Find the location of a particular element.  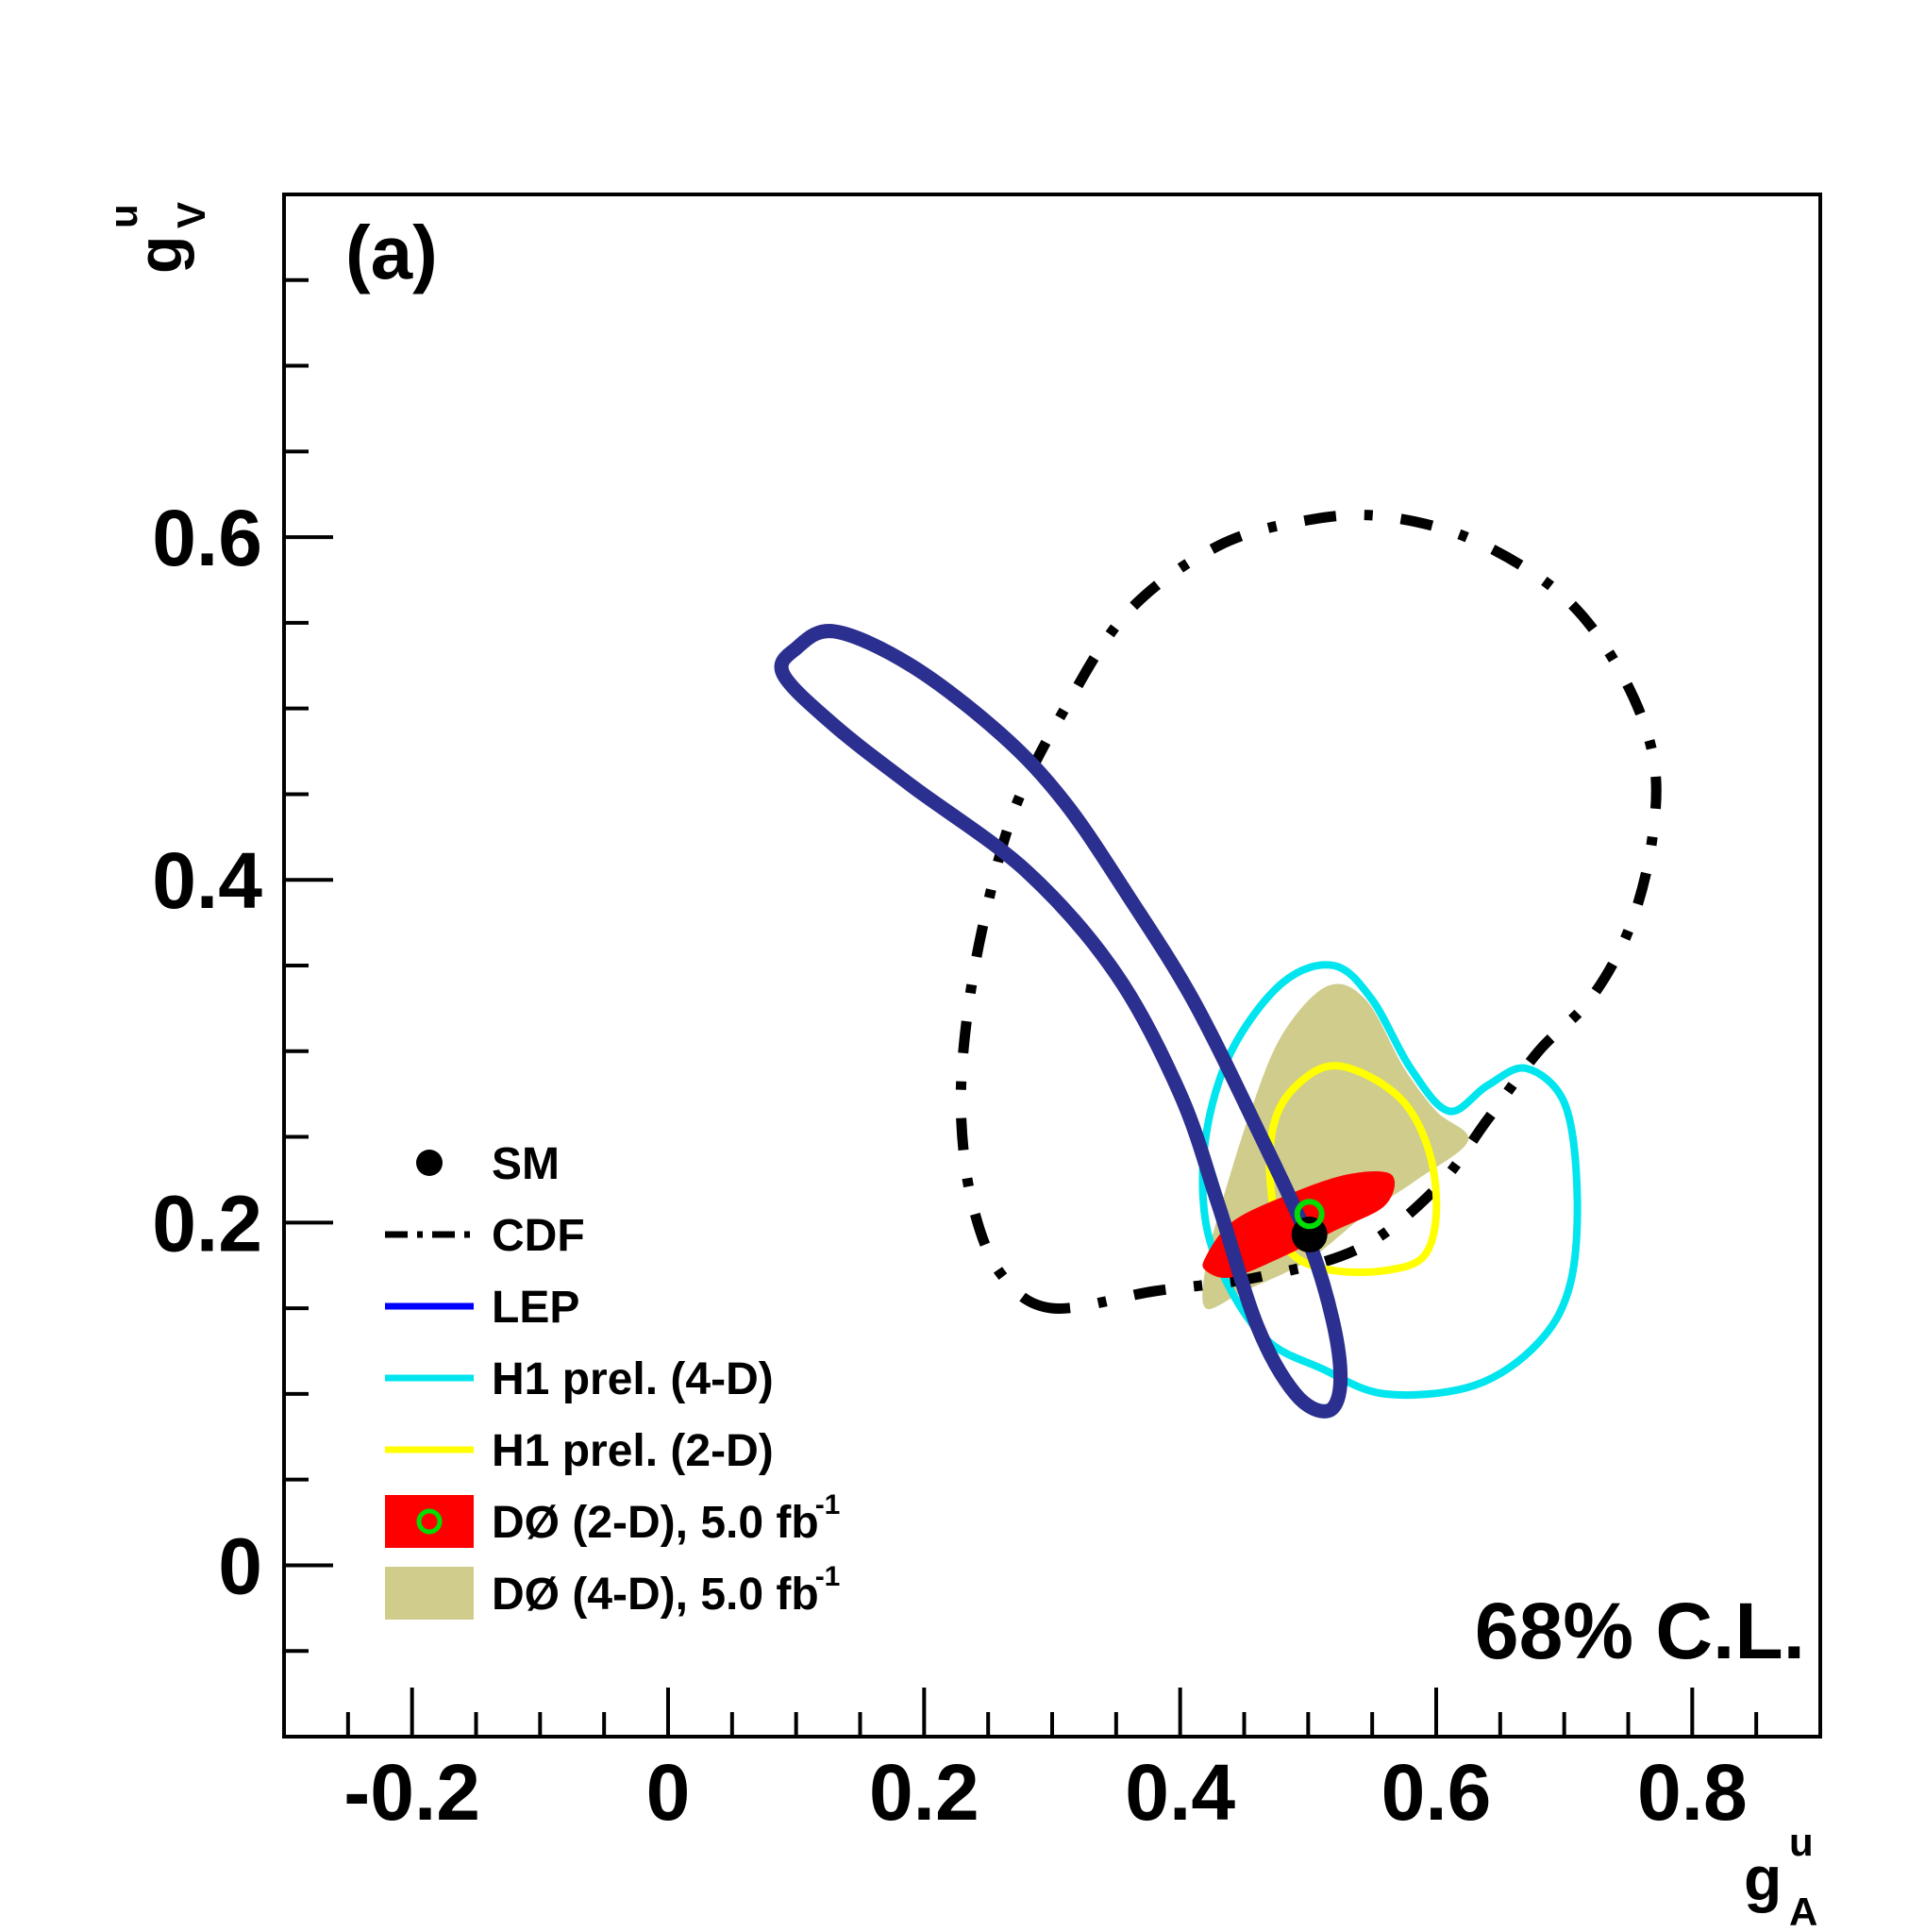

x-axis-title-main: g is located at coordinates (1763, 1878).